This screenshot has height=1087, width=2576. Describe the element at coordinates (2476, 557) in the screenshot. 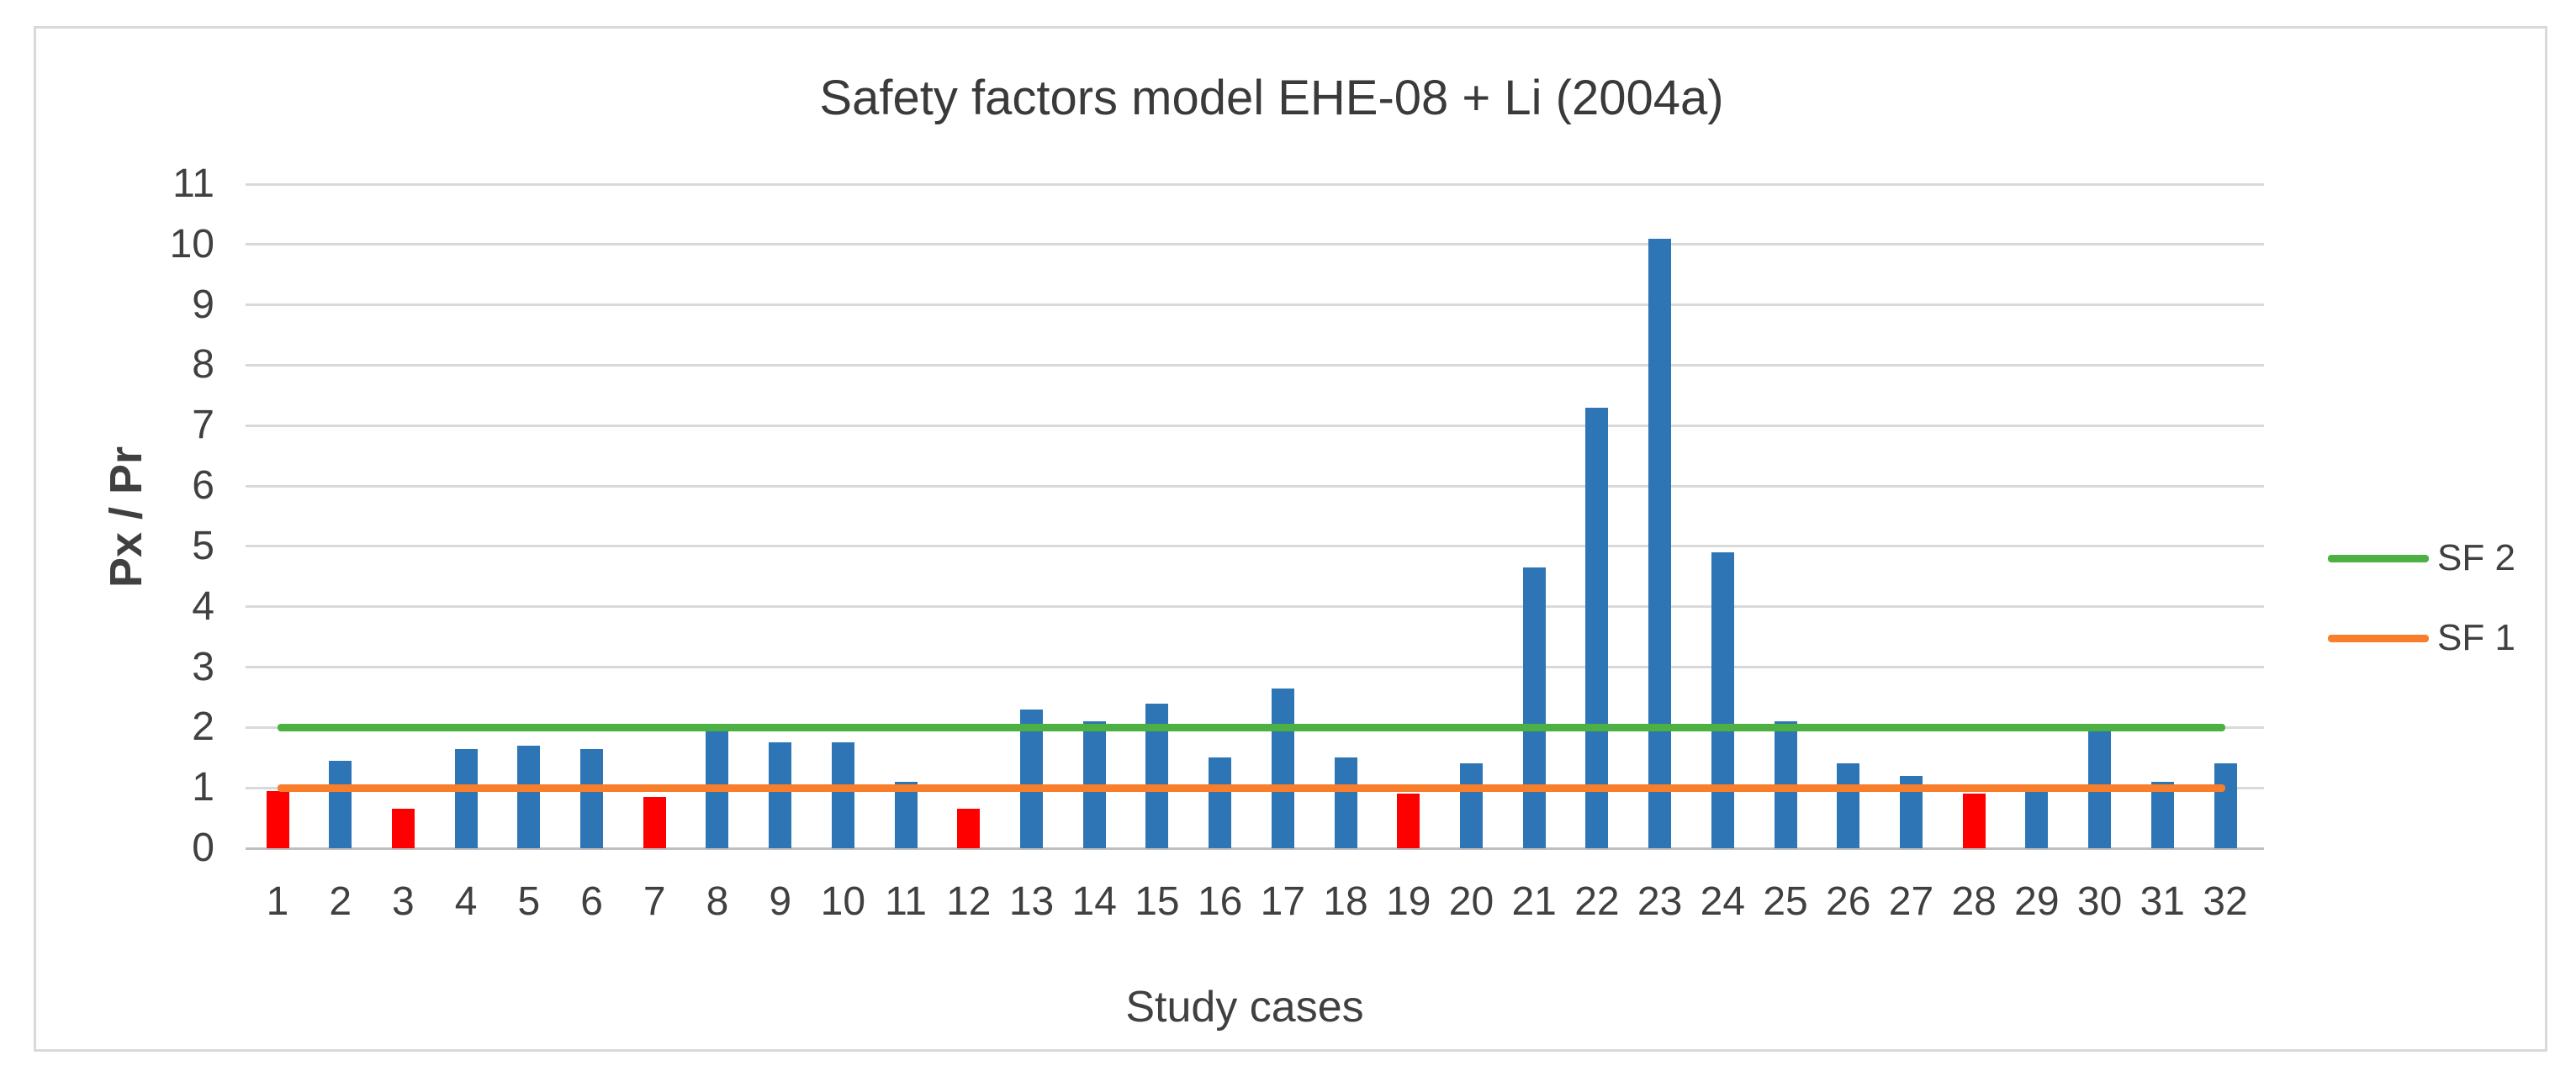

I see `legend-label-sf2: SF 2` at that location.